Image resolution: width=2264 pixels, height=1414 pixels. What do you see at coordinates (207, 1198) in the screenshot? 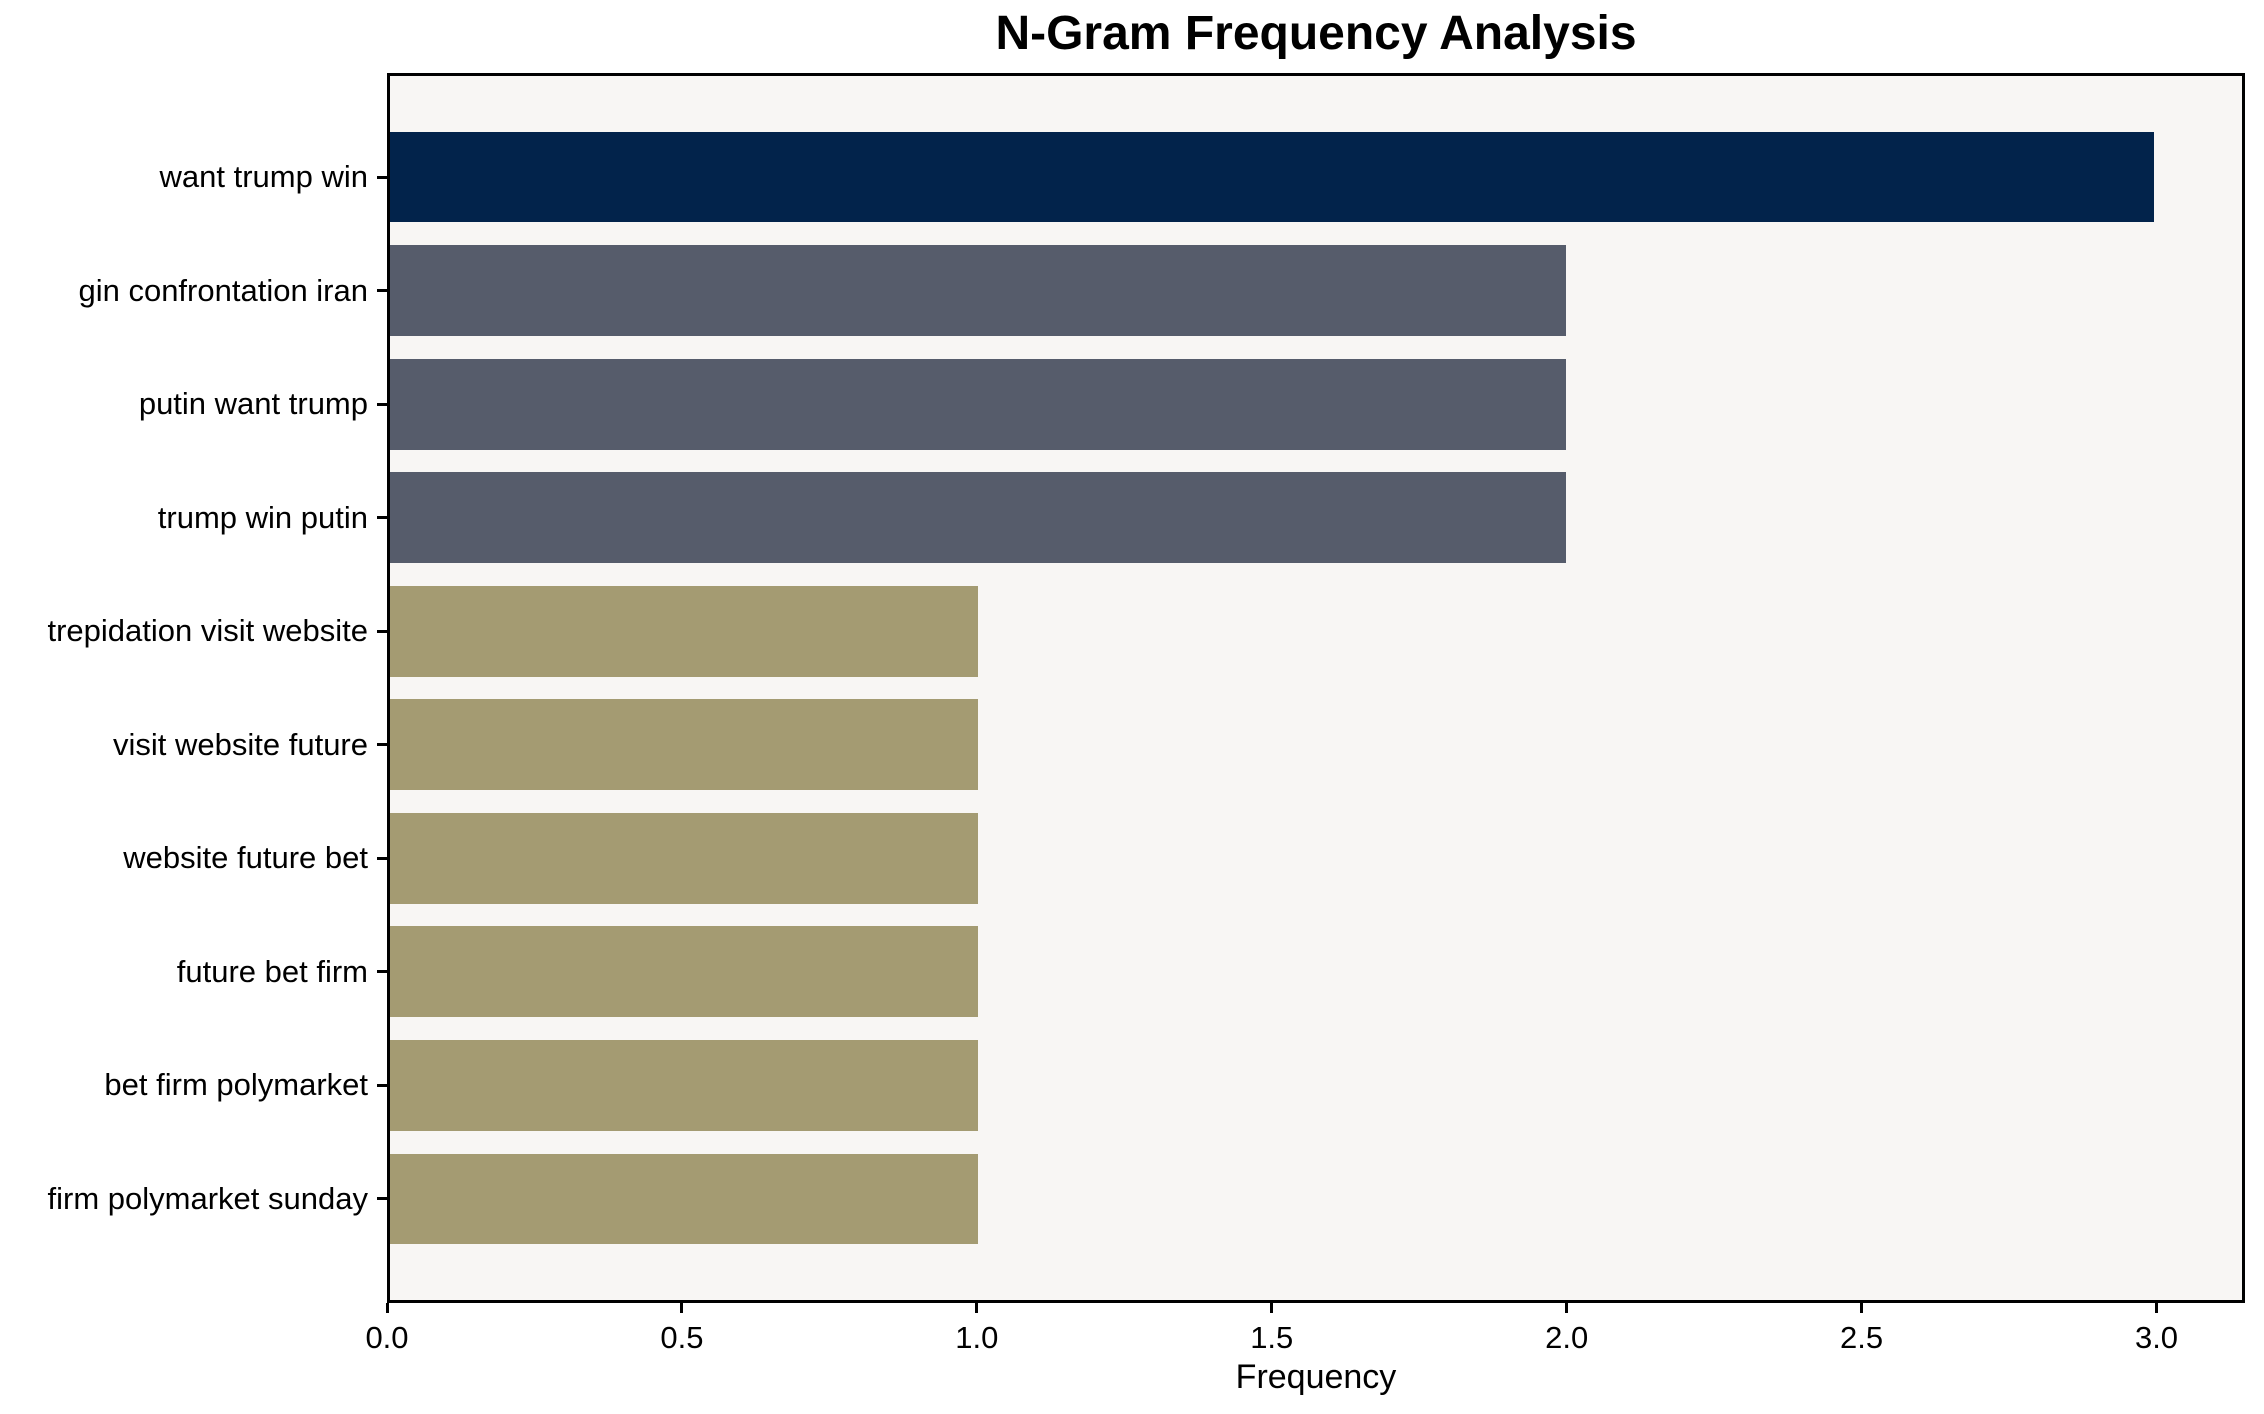
I see `y-tick-label: firm polymarket sunday` at bounding box center [207, 1198].